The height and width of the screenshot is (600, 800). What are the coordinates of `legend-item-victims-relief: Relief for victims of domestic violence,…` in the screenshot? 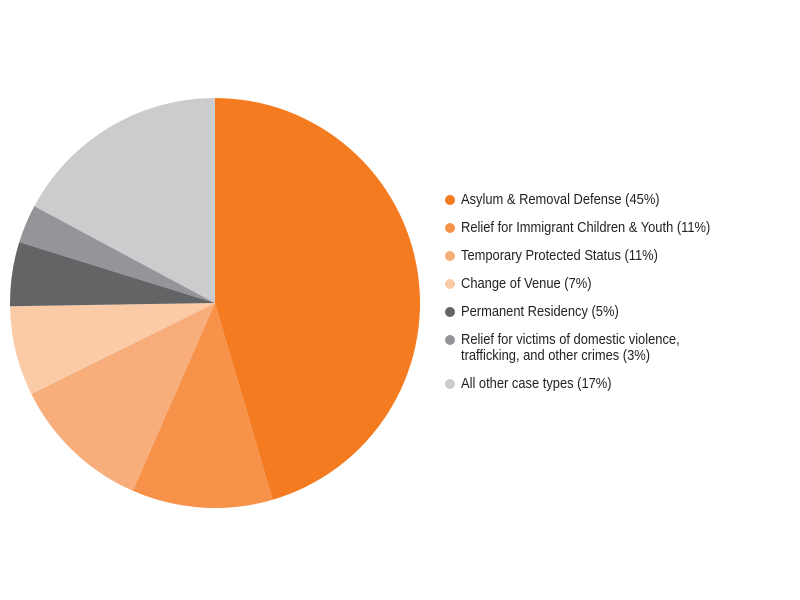 It's located at (597, 348).